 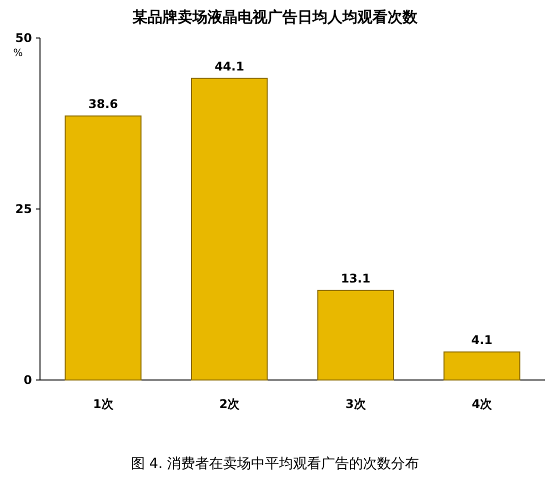 I want to click on y-tick-label: 0, so click(x=28, y=380).